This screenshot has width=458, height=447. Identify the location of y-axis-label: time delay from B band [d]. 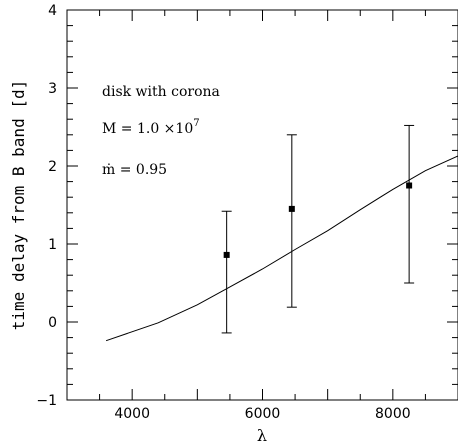
(18, 205).